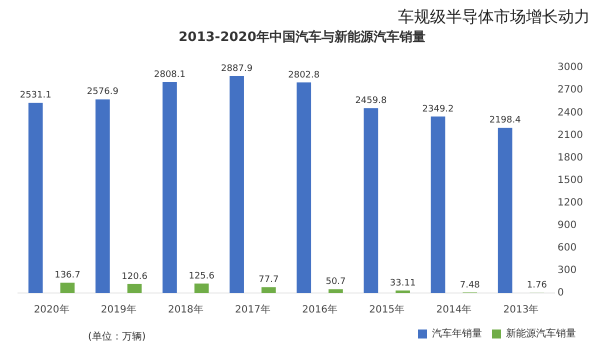  What do you see at coordinates (567, 270) in the screenshot?
I see `y-tick-label: 300` at bounding box center [567, 270].